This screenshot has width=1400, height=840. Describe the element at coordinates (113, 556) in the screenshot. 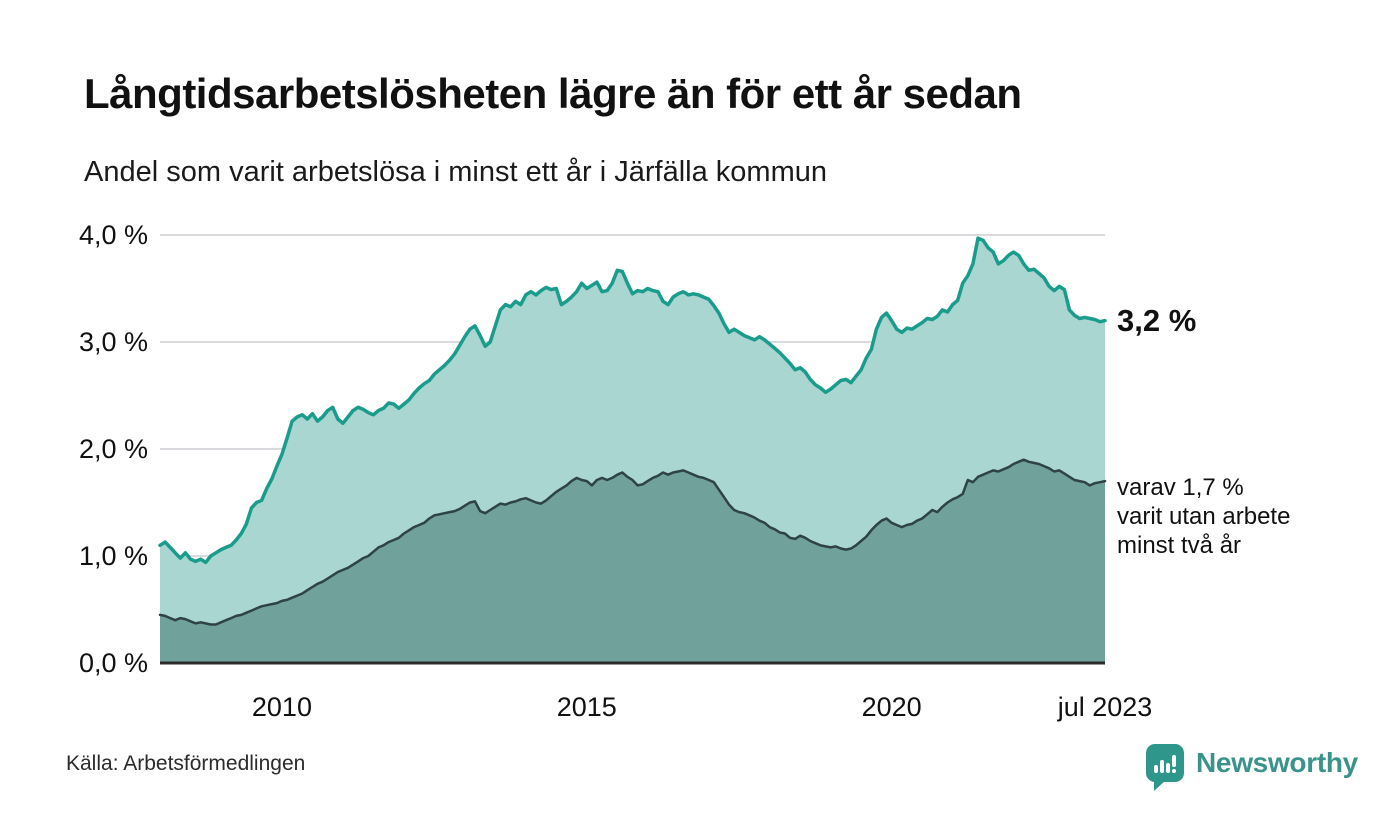

I see `y-tick-label-1: 1,0 %` at that location.